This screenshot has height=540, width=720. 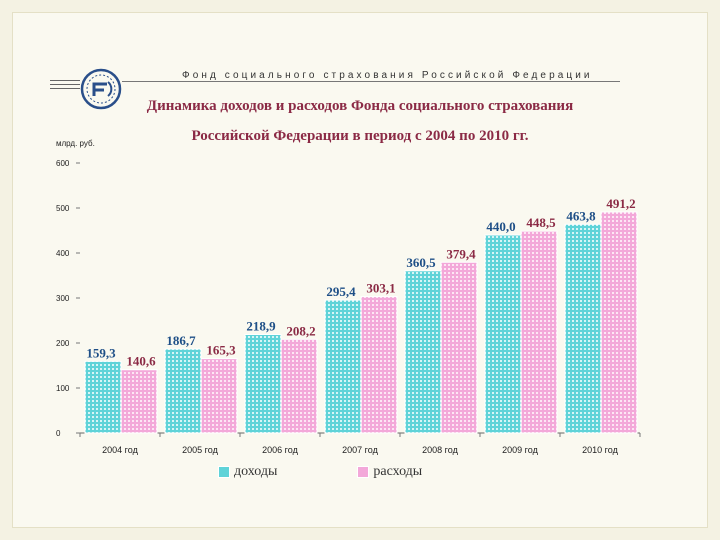 What do you see at coordinates (360, 450) in the screenshot?
I see `x-tick-label: 2007 год` at bounding box center [360, 450].